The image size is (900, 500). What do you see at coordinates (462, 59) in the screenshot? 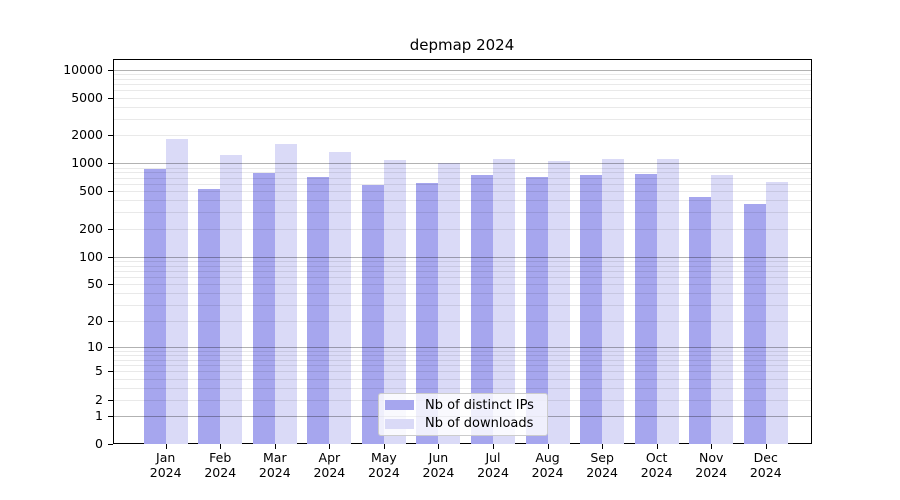
I see `spine-top` at bounding box center [462, 59].